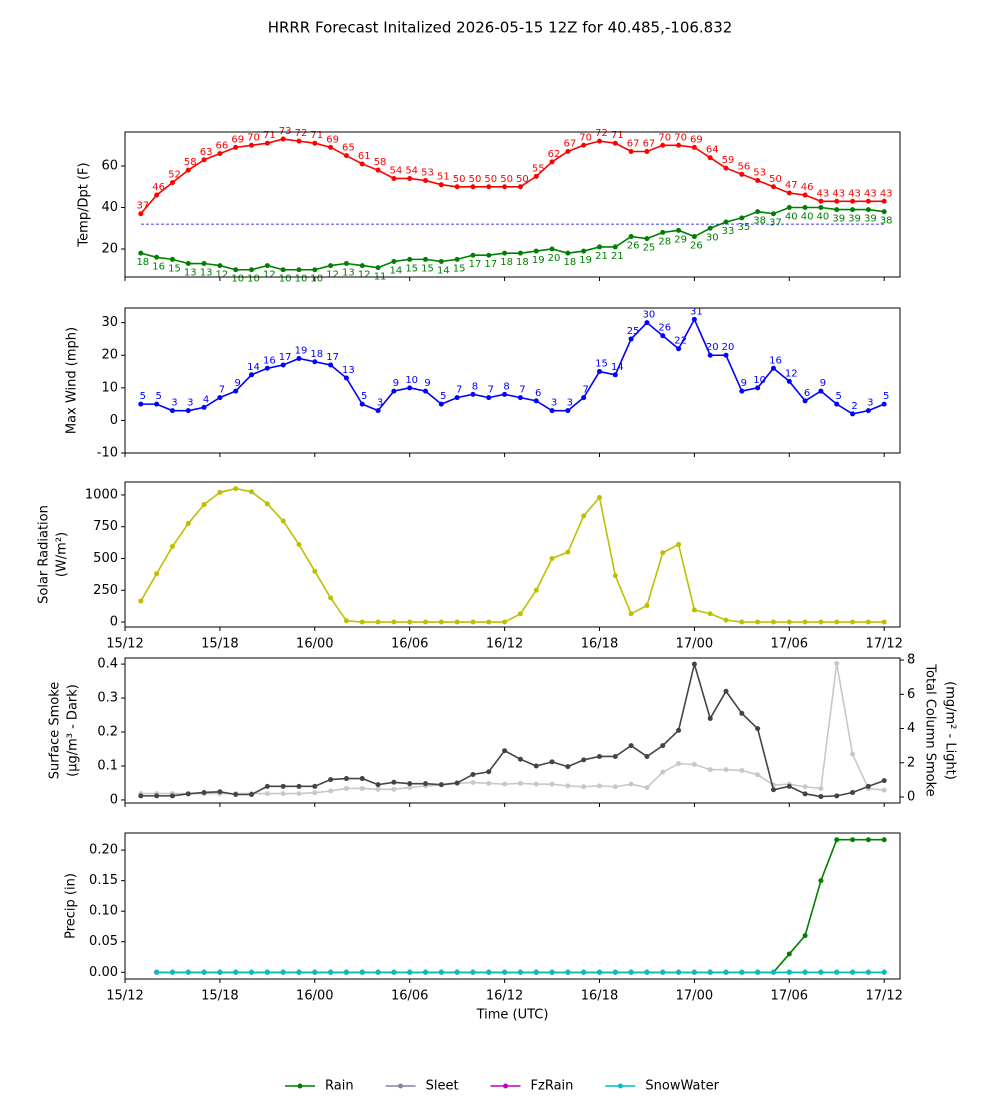 This screenshot has width=1000, height=1104. I want to click on y-tick-label: 40, so click(109, 207).